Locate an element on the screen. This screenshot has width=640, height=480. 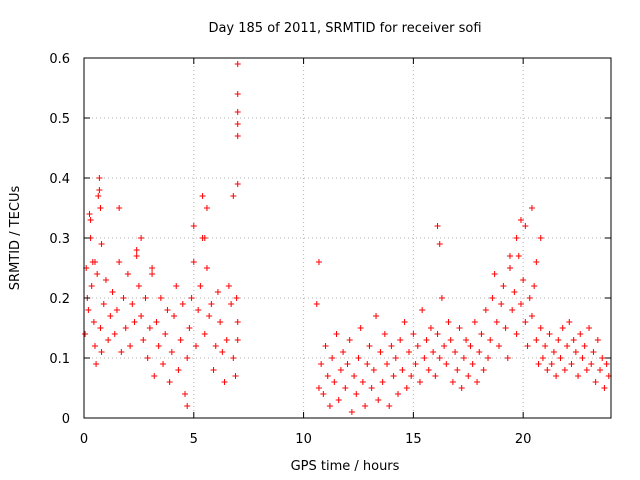
x-tick-label: 10 is located at coordinates (303, 439).